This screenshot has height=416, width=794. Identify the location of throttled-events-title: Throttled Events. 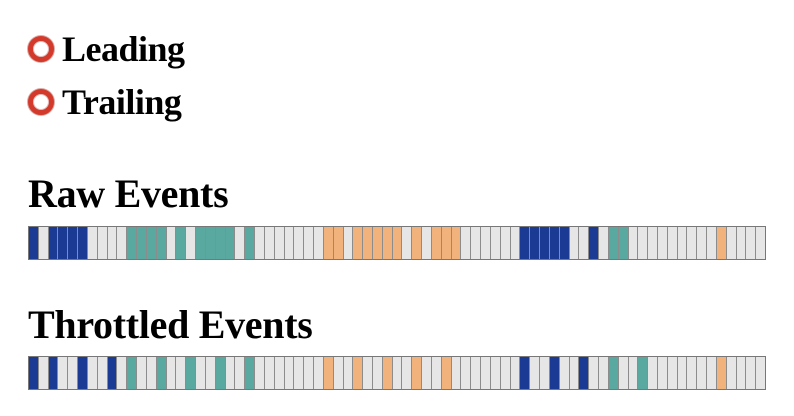
(170, 324).